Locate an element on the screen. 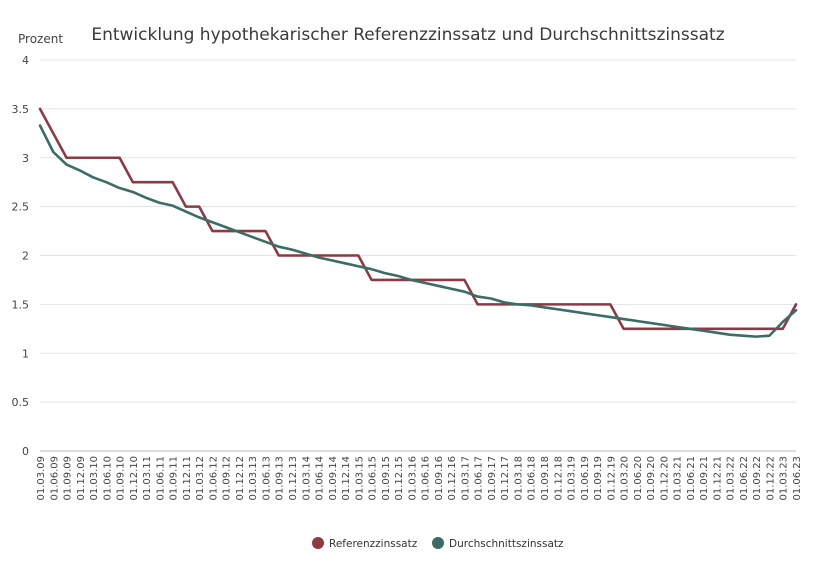 Image resolution: width=816 pixels, height=562 pixels. x-tick-label: 01.09.18 is located at coordinates (545, 478).